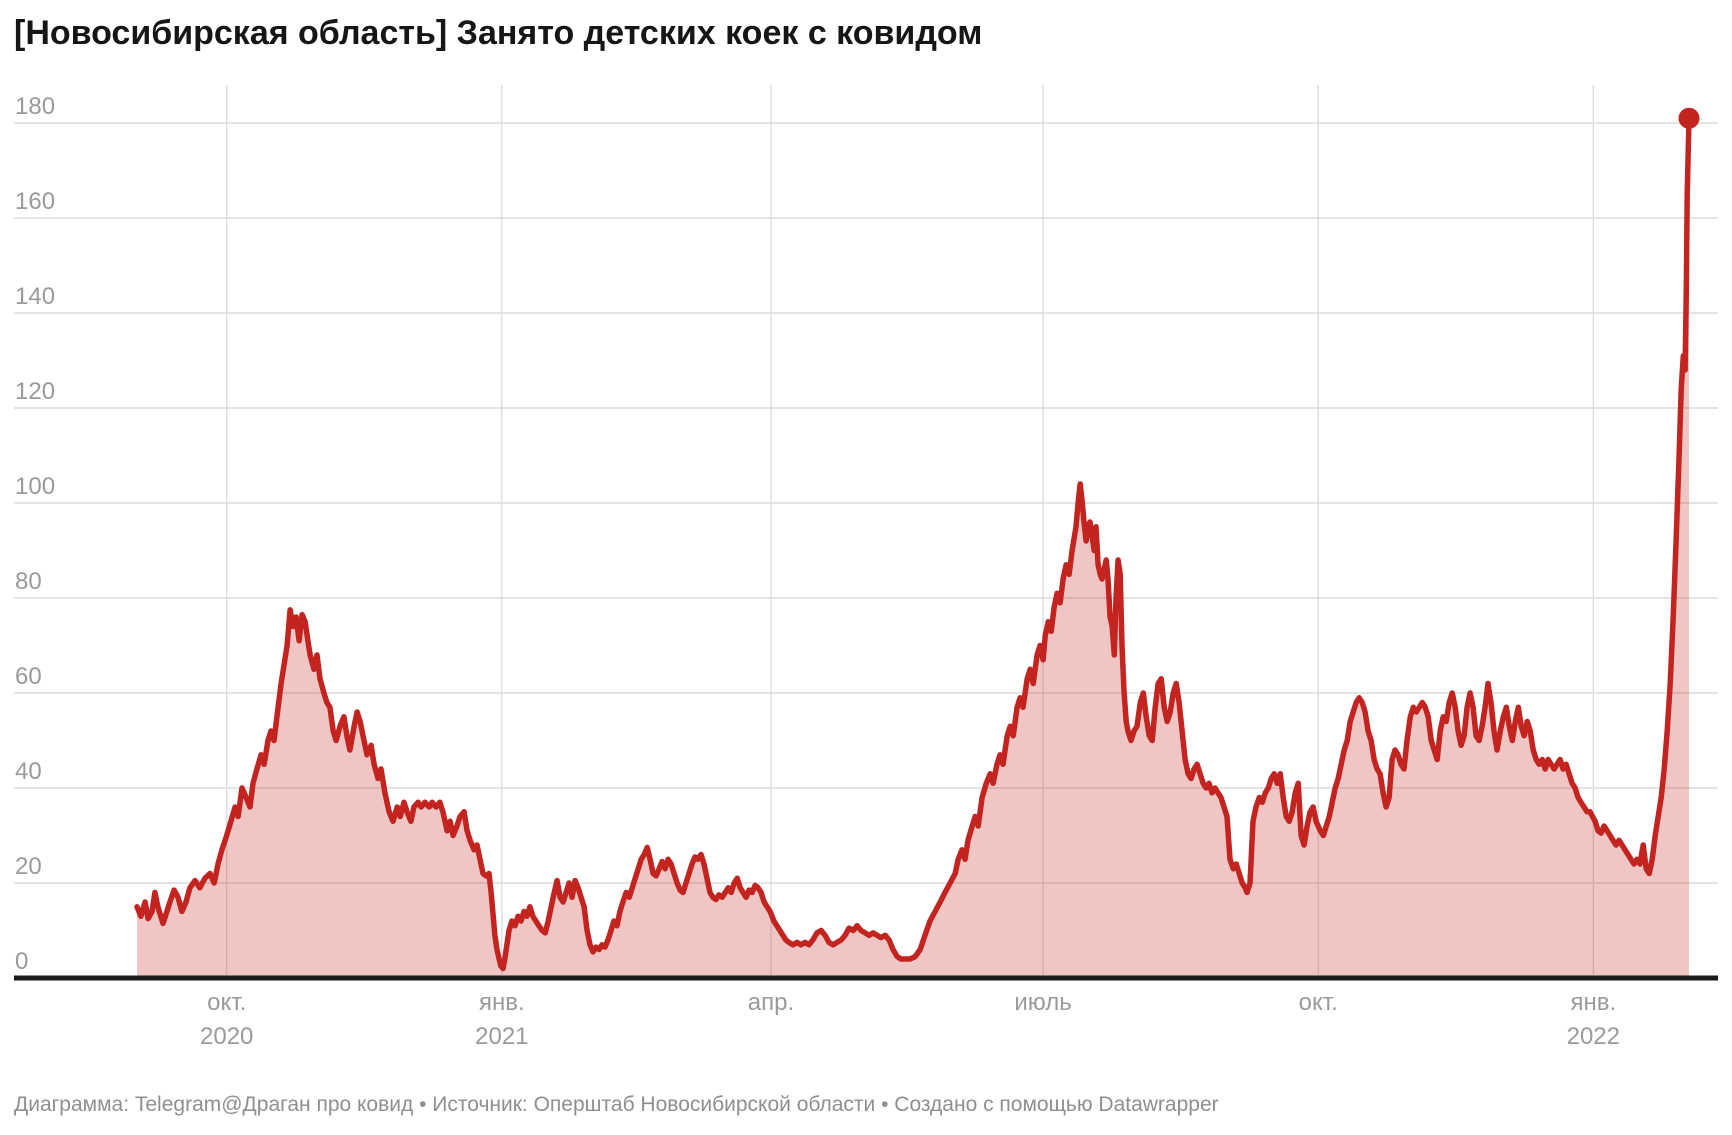 Image resolution: width=1732 pixels, height=1135 pixels. I want to click on y-tick-label: 20, so click(28, 866).